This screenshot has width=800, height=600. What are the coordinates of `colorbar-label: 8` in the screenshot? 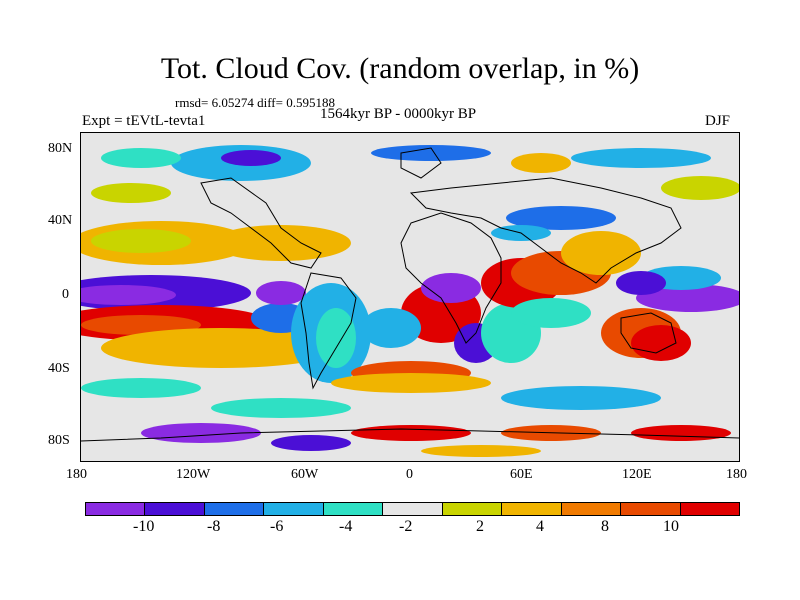 It's located at (605, 526).